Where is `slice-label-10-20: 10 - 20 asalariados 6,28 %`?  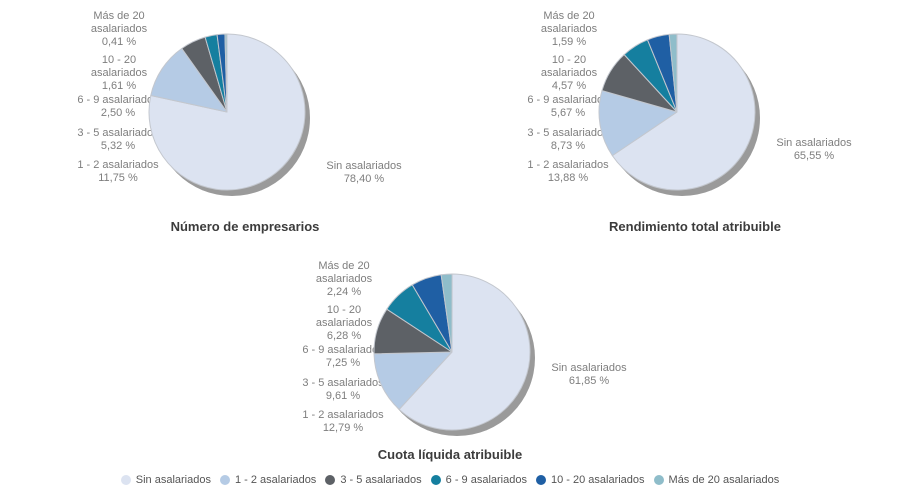
slice-label-10-20: 10 - 20 asalariados 6,28 % is located at coordinates (344, 323).